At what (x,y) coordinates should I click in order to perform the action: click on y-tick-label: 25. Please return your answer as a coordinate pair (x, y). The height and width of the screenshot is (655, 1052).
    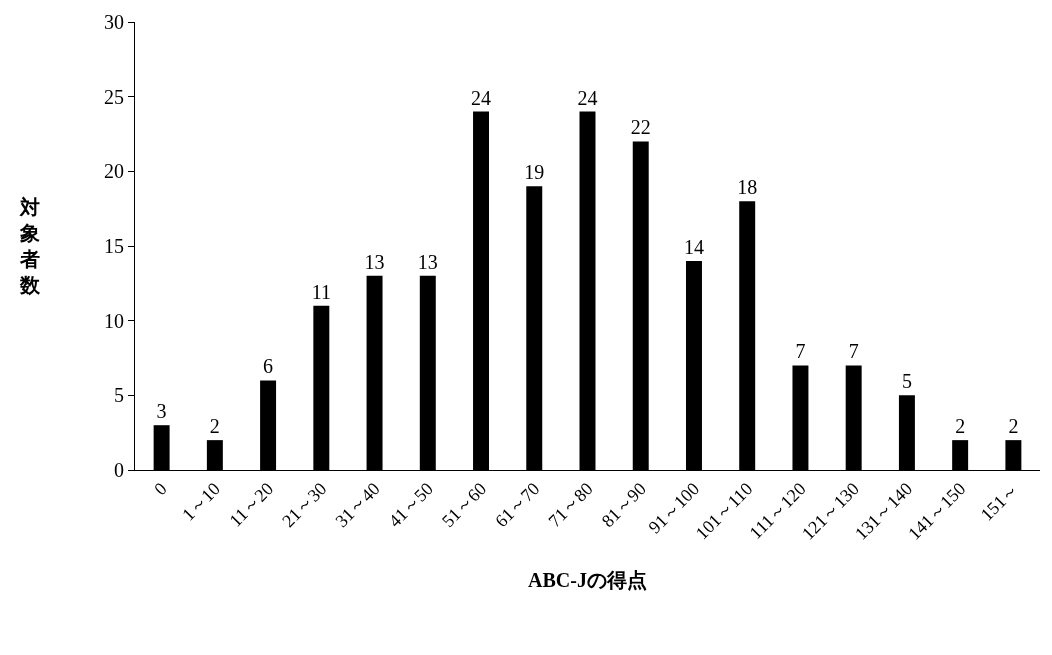
    Looking at the image, I should click on (114, 96).